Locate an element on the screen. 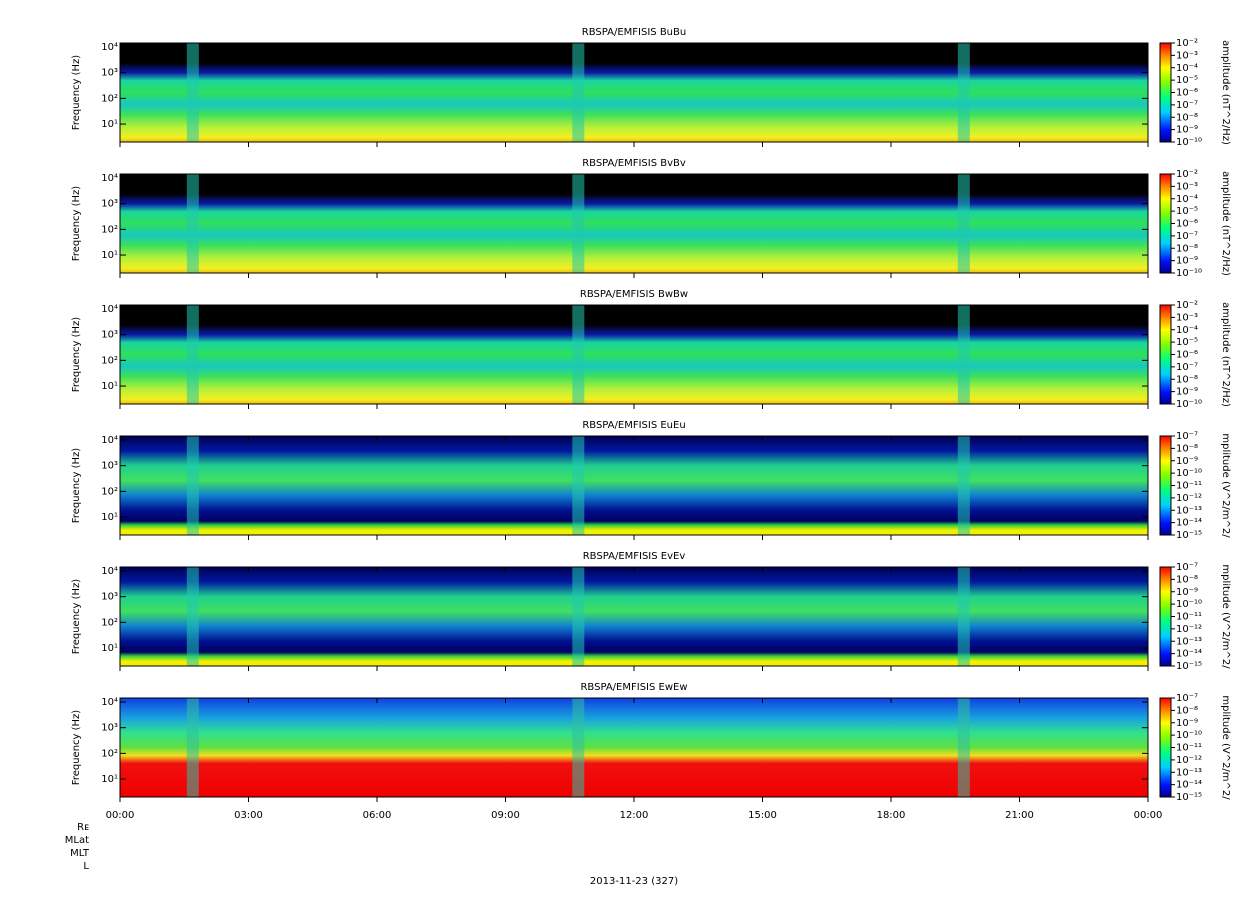  panel-title: RBSPA/EMFISIS BwBw is located at coordinates (634, 294).